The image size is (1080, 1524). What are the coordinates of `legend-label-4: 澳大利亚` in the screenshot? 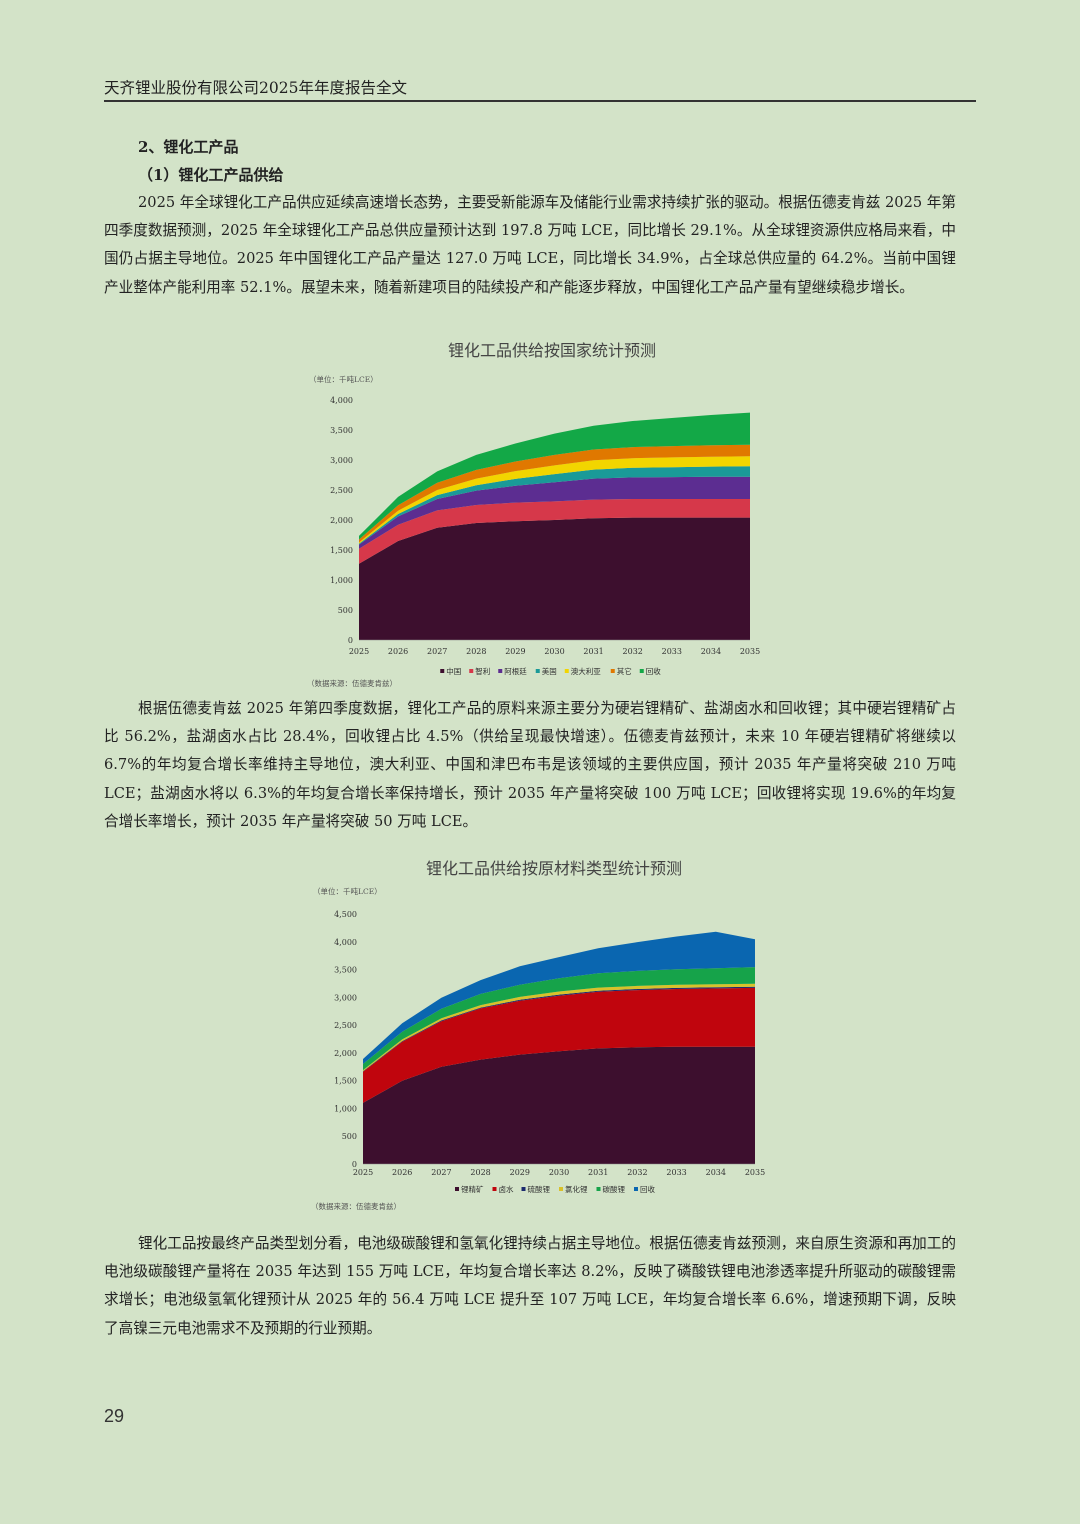 It's located at (586, 671).